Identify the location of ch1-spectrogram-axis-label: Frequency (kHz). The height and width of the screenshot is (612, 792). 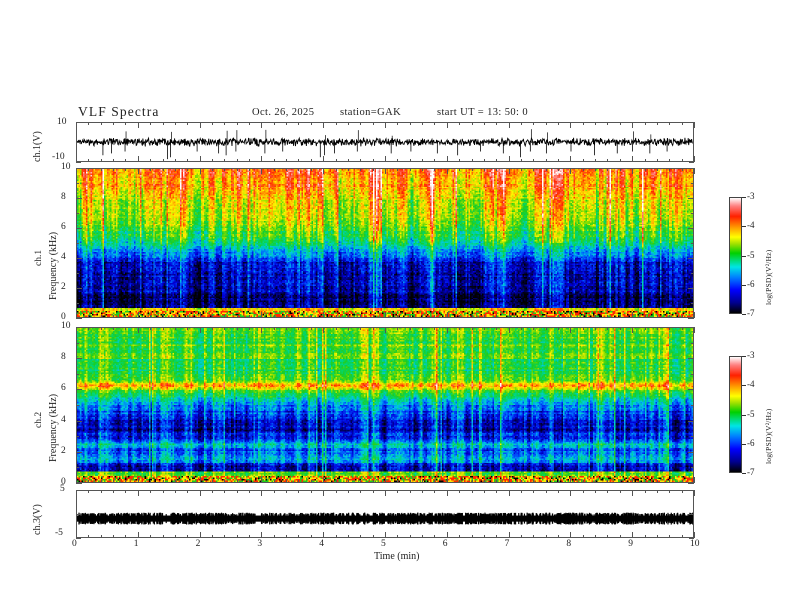
(53, 265).